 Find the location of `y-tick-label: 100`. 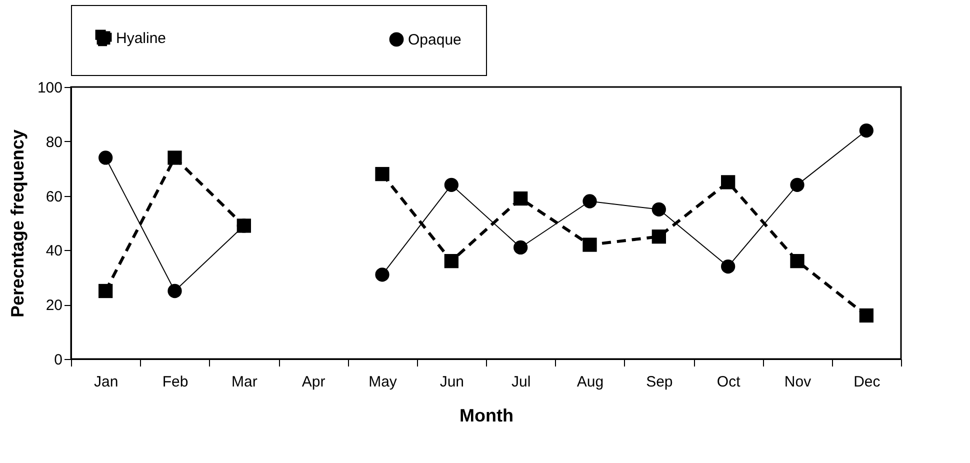

y-tick-label: 100 is located at coordinates (49, 88).